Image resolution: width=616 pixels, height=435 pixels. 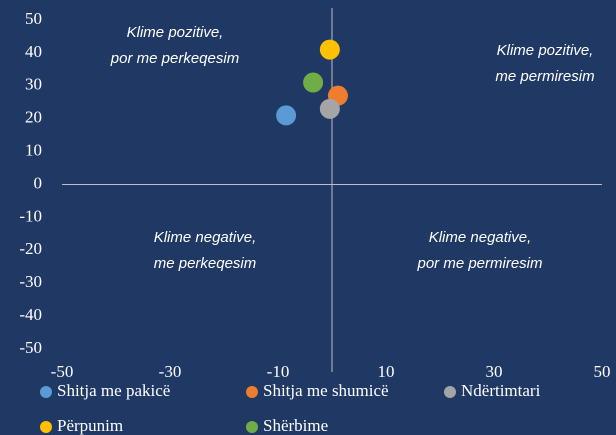 What do you see at coordinates (278, 371) in the screenshot?
I see `x-tick-label: -10` at bounding box center [278, 371].